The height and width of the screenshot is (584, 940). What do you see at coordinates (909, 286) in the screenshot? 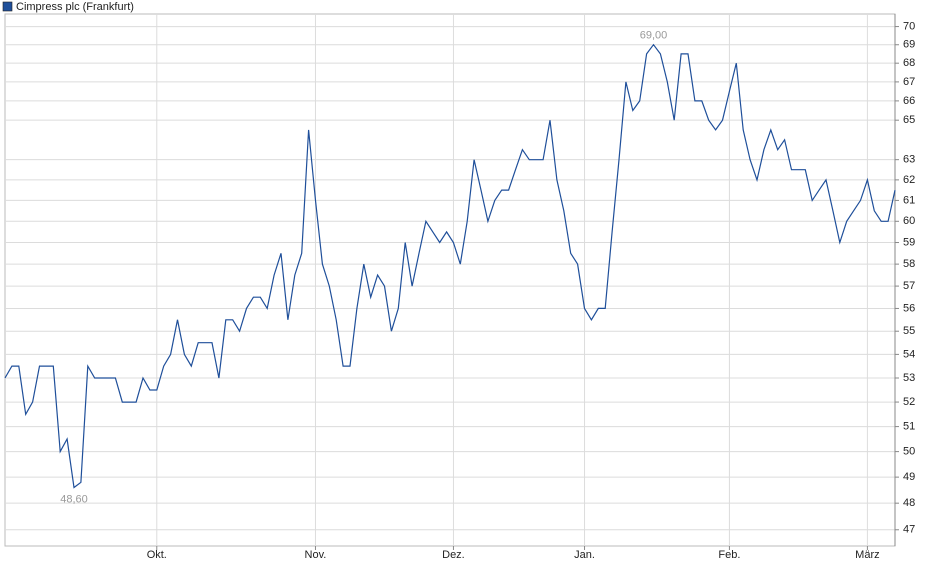
I see `y-tick-label: 57` at bounding box center [909, 286].